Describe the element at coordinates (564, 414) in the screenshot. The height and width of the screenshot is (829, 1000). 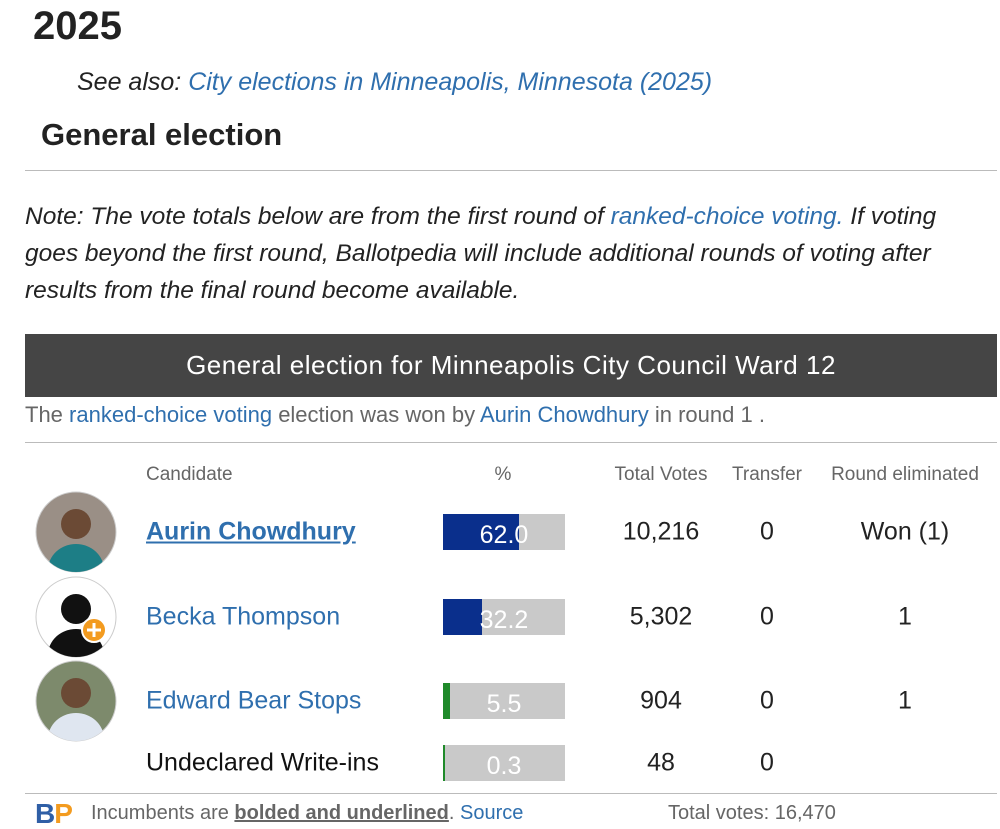
I see `winner-link: Aurin Chowdhury` at that location.